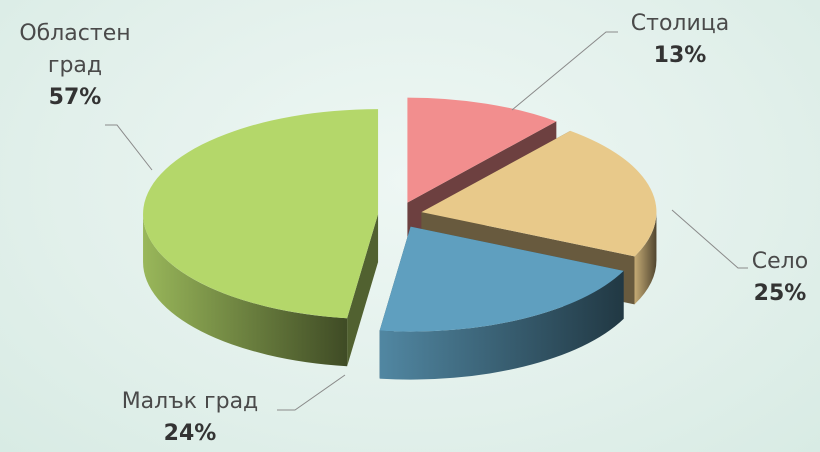 This screenshot has height=452, width=820. What do you see at coordinates (190, 418) in the screenshot?
I see `data-label: Малък град 24%` at bounding box center [190, 418].